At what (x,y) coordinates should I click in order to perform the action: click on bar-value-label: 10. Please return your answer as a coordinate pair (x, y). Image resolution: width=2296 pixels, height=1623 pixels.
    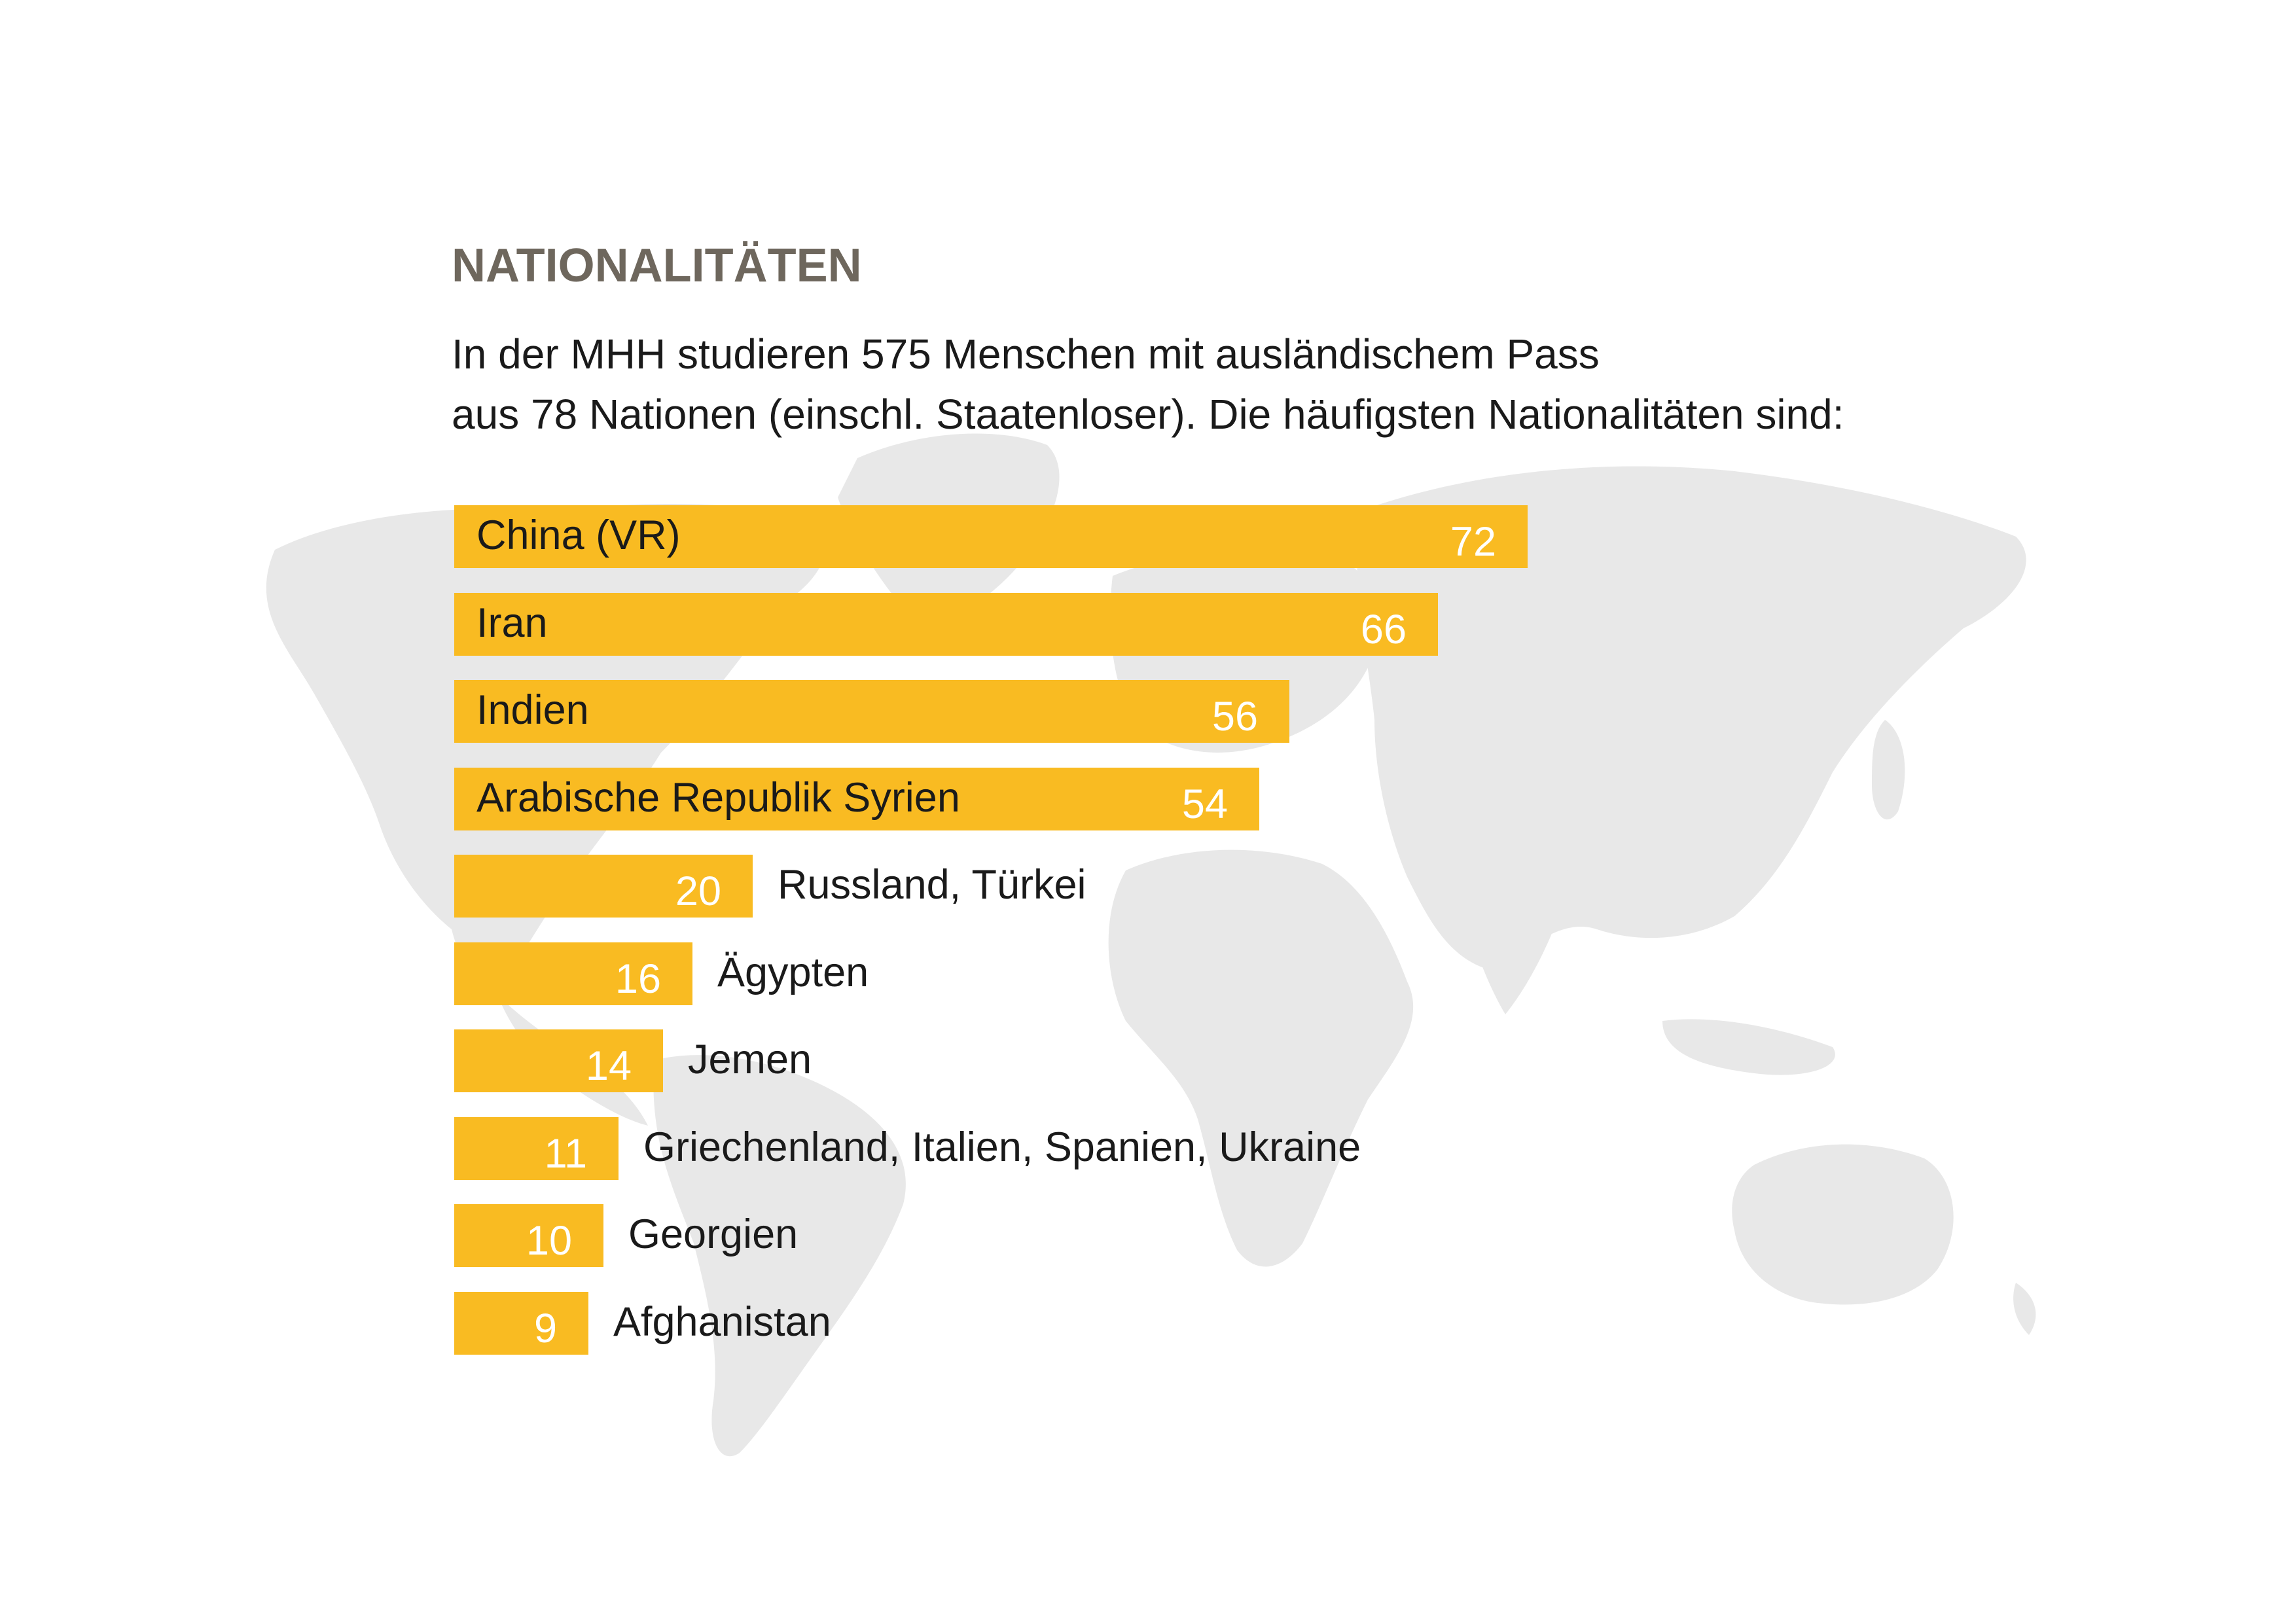
    Looking at the image, I should click on (549, 1241).